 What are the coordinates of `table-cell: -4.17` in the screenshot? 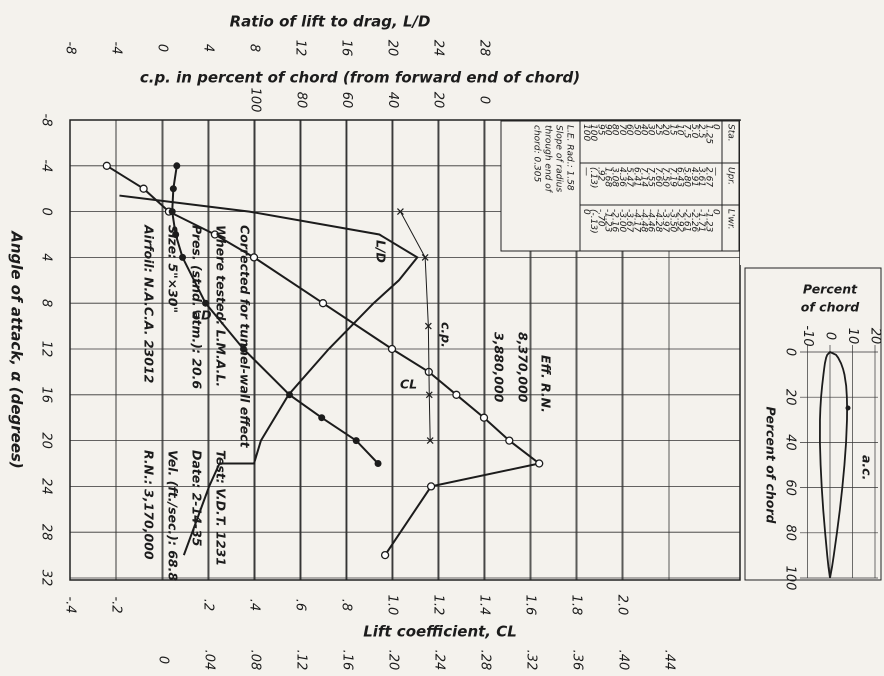 It's located at (636, 221).